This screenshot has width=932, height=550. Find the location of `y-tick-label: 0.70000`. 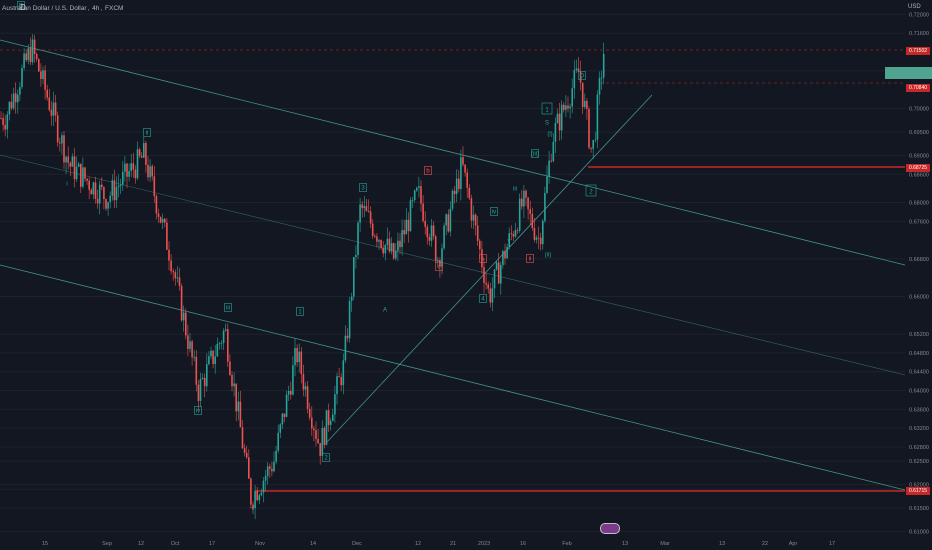

y-tick-label: 0.70000 is located at coordinates (919, 109).